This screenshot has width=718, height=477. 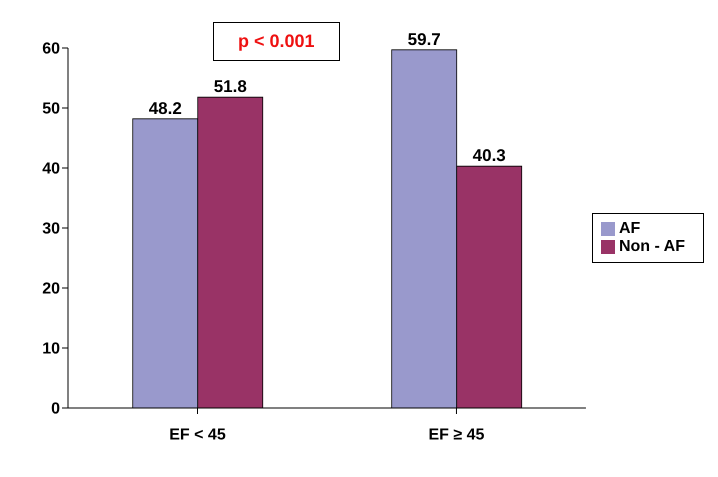 What do you see at coordinates (424, 39) in the screenshot?
I see `data-label: 59.7` at bounding box center [424, 39].